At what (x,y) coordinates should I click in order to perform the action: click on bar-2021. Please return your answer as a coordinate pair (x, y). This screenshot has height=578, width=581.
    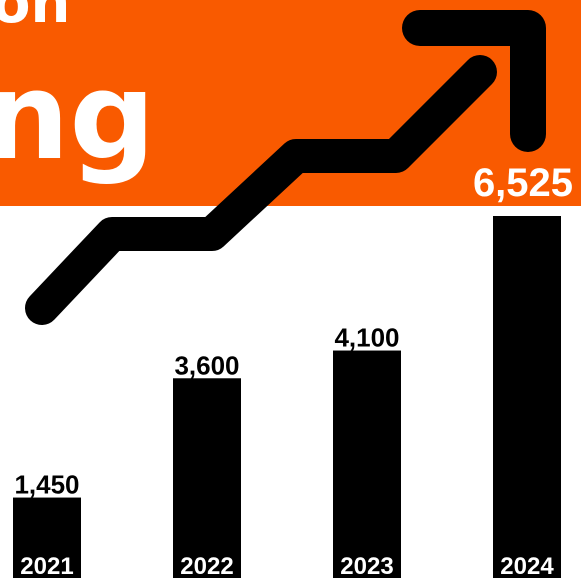
    Looking at the image, I should click on (47, 537).